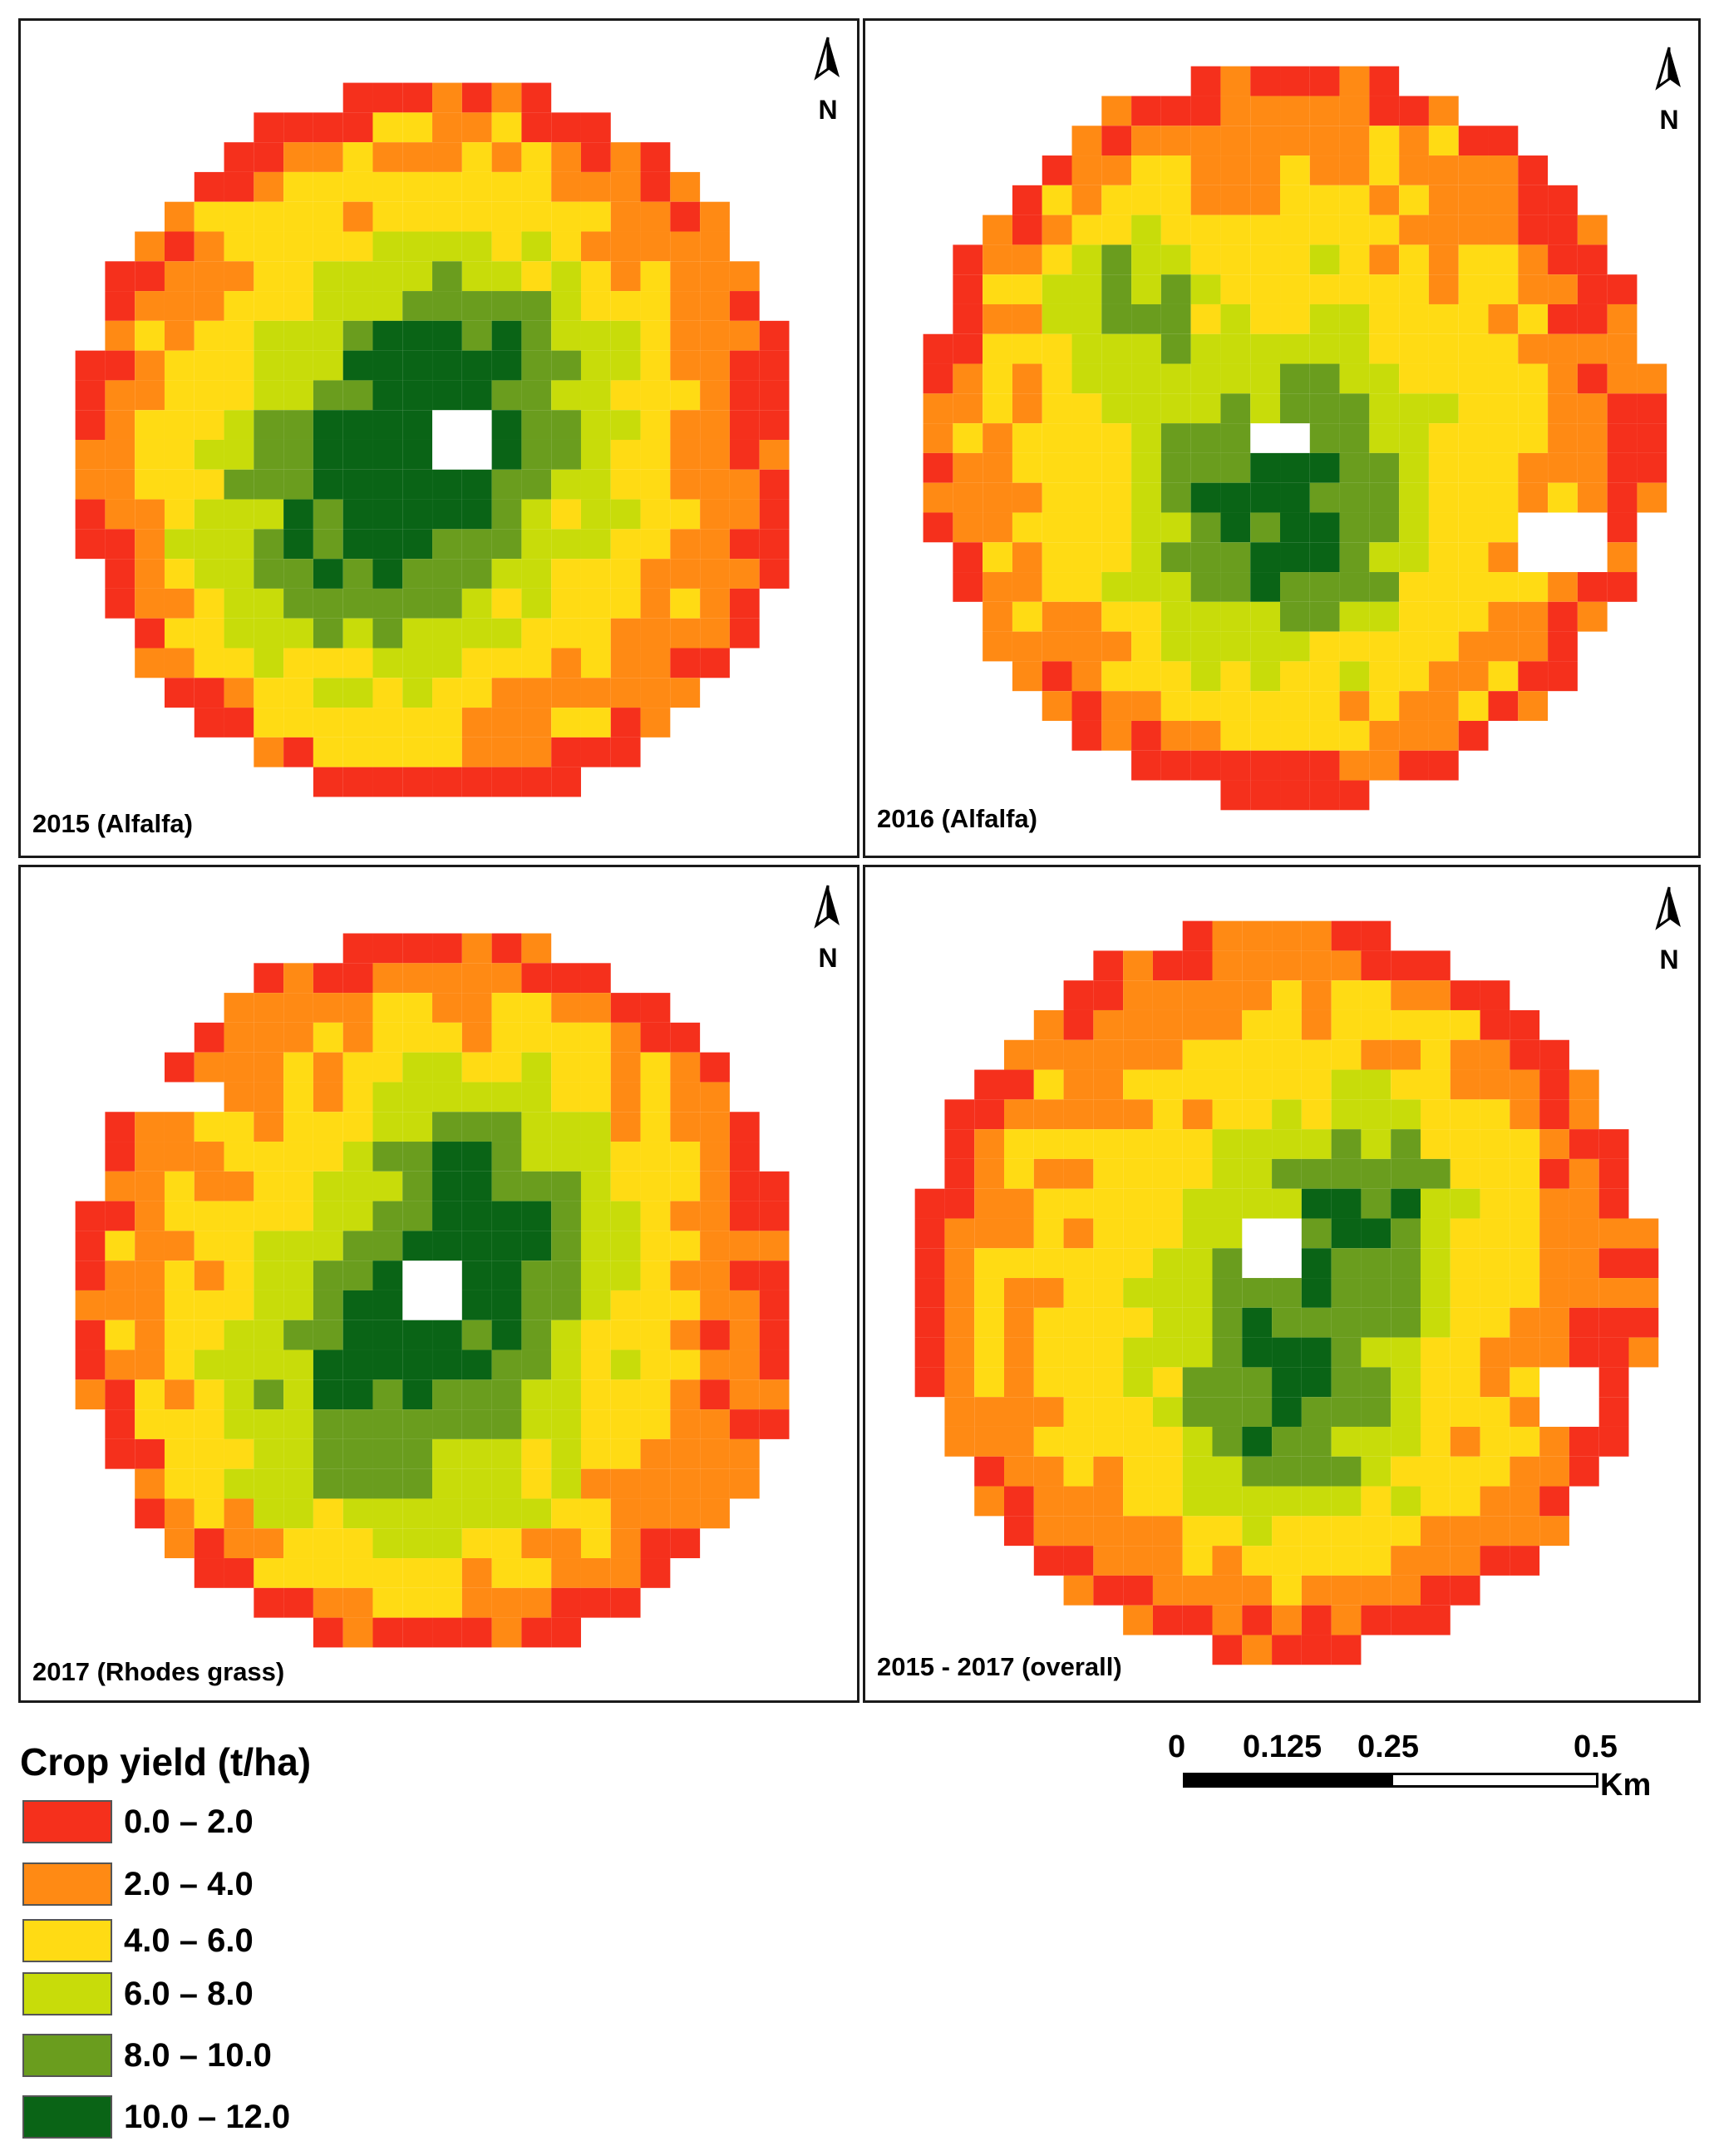 The width and height of the screenshot is (1714, 2156). I want to click on legend-title: Crop yield (t/ha), so click(166, 1762).